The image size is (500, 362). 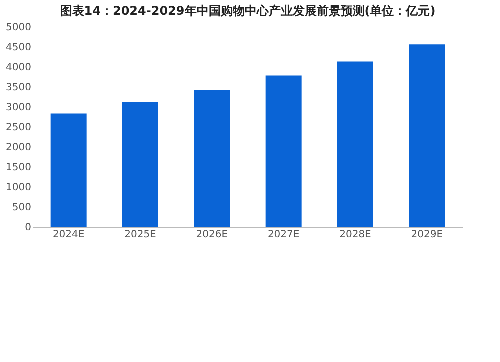 What do you see at coordinates (22, 208) in the screenshot?
I see `y-tick-label: 500` at bounding box center [22, 208].